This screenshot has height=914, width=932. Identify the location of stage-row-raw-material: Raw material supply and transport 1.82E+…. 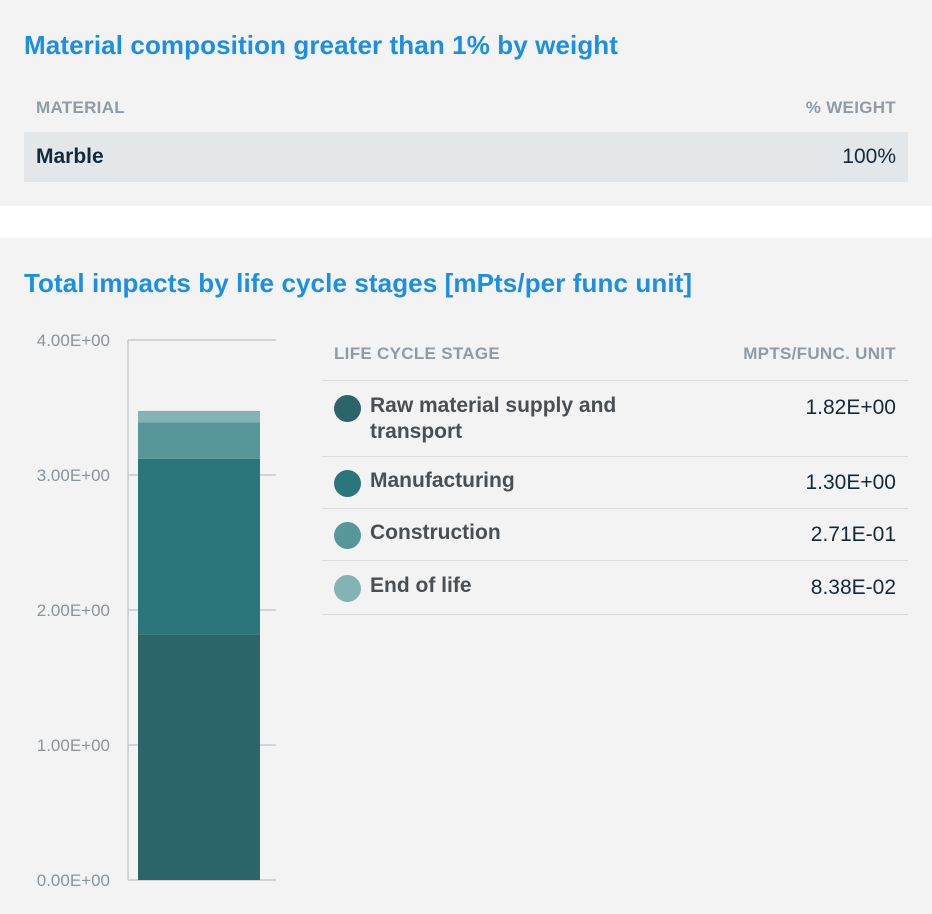
(615, 418).